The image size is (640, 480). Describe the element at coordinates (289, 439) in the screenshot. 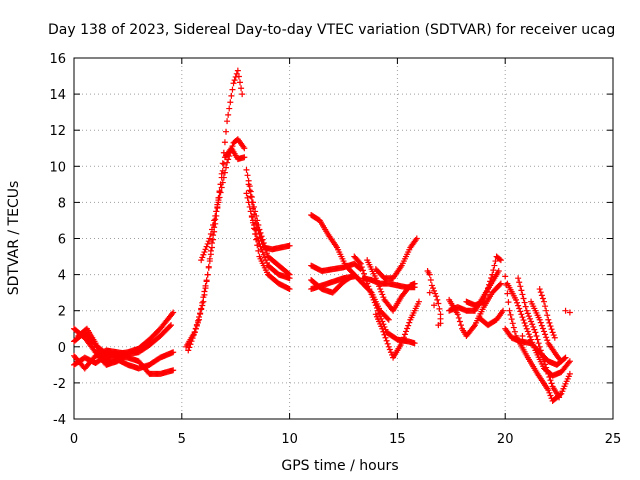

I see `x-tick-label: 10` at that location.